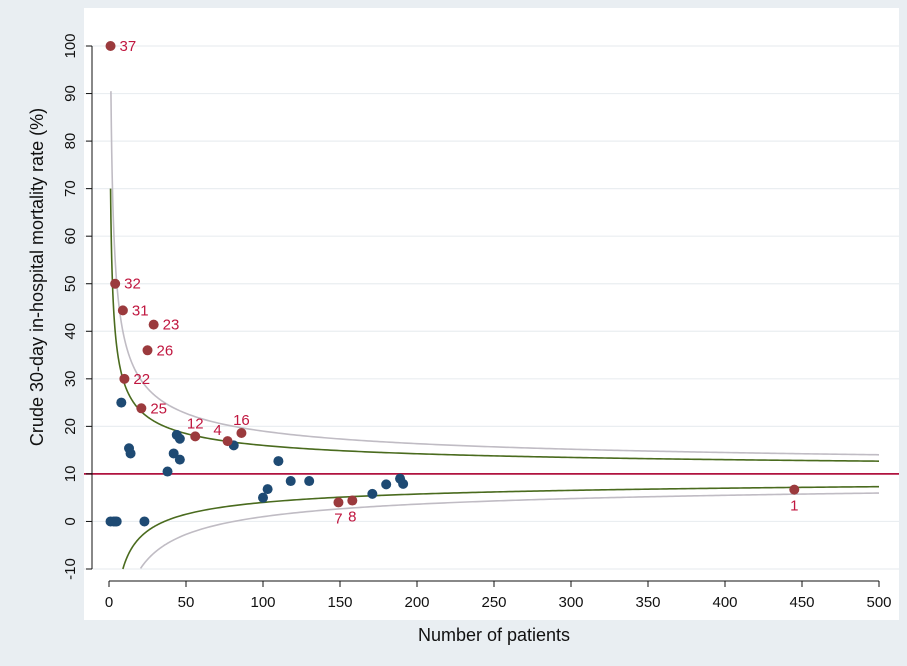 The image size is (907, 666). Describe the element at coordinates (262, 602) in the screenshot. I see `x-tick-label-2: 100` at that location.